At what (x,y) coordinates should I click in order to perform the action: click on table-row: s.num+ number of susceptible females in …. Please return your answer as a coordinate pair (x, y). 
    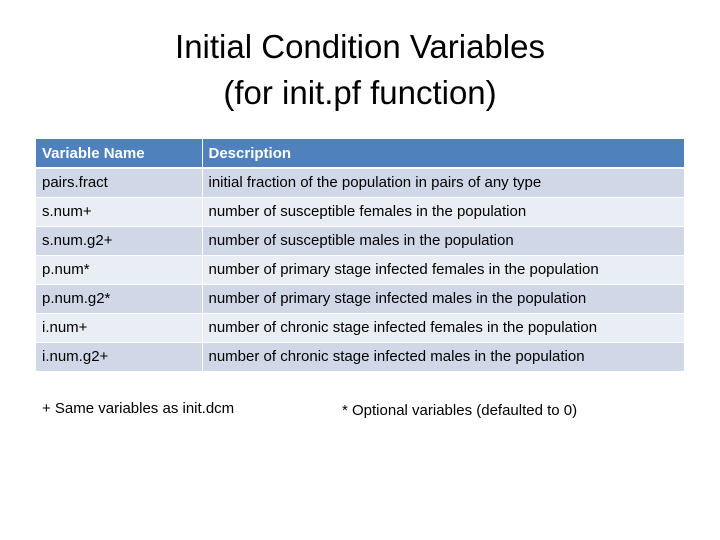
    Looking at the image, I should click on (360, 212).